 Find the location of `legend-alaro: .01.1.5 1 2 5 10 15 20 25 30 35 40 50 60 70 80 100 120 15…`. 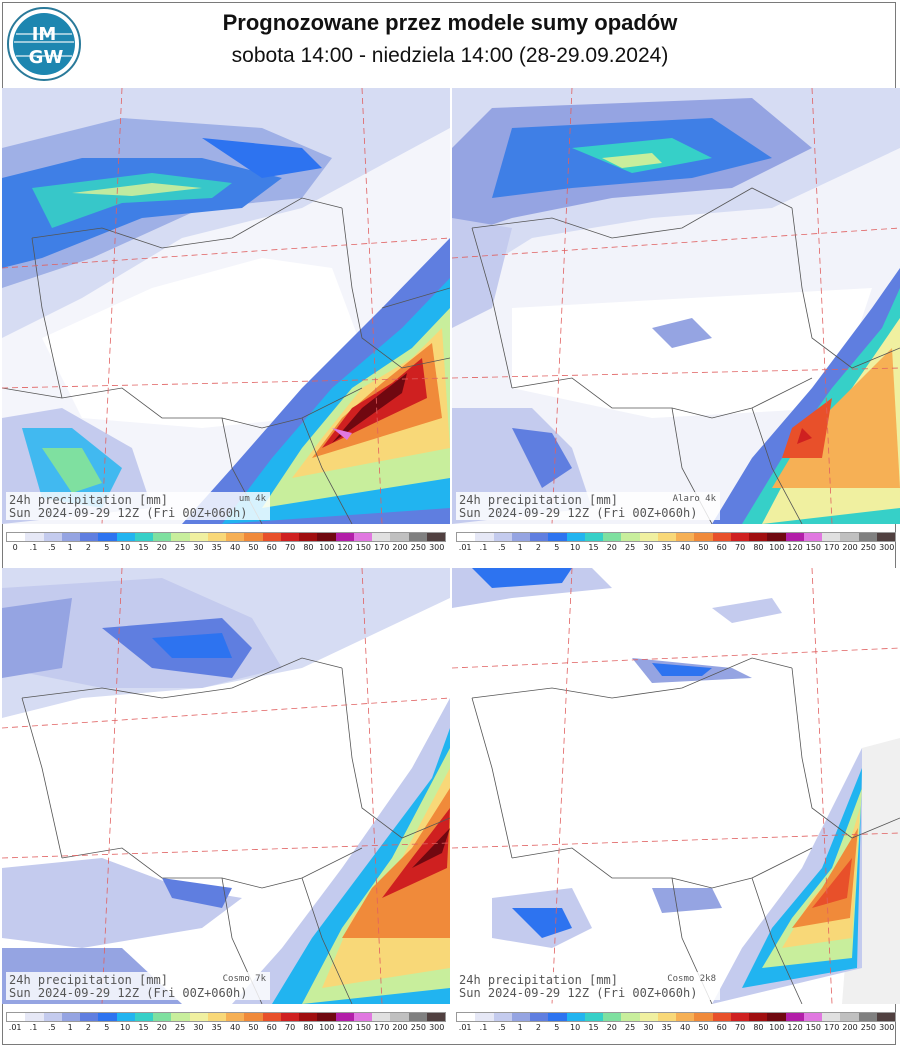

legend-alaro: .01.1.5 1 2 5 10 15 20 25 30 35 40 50 60 70 80 100 120 15… is located at coordinates (676, 543).